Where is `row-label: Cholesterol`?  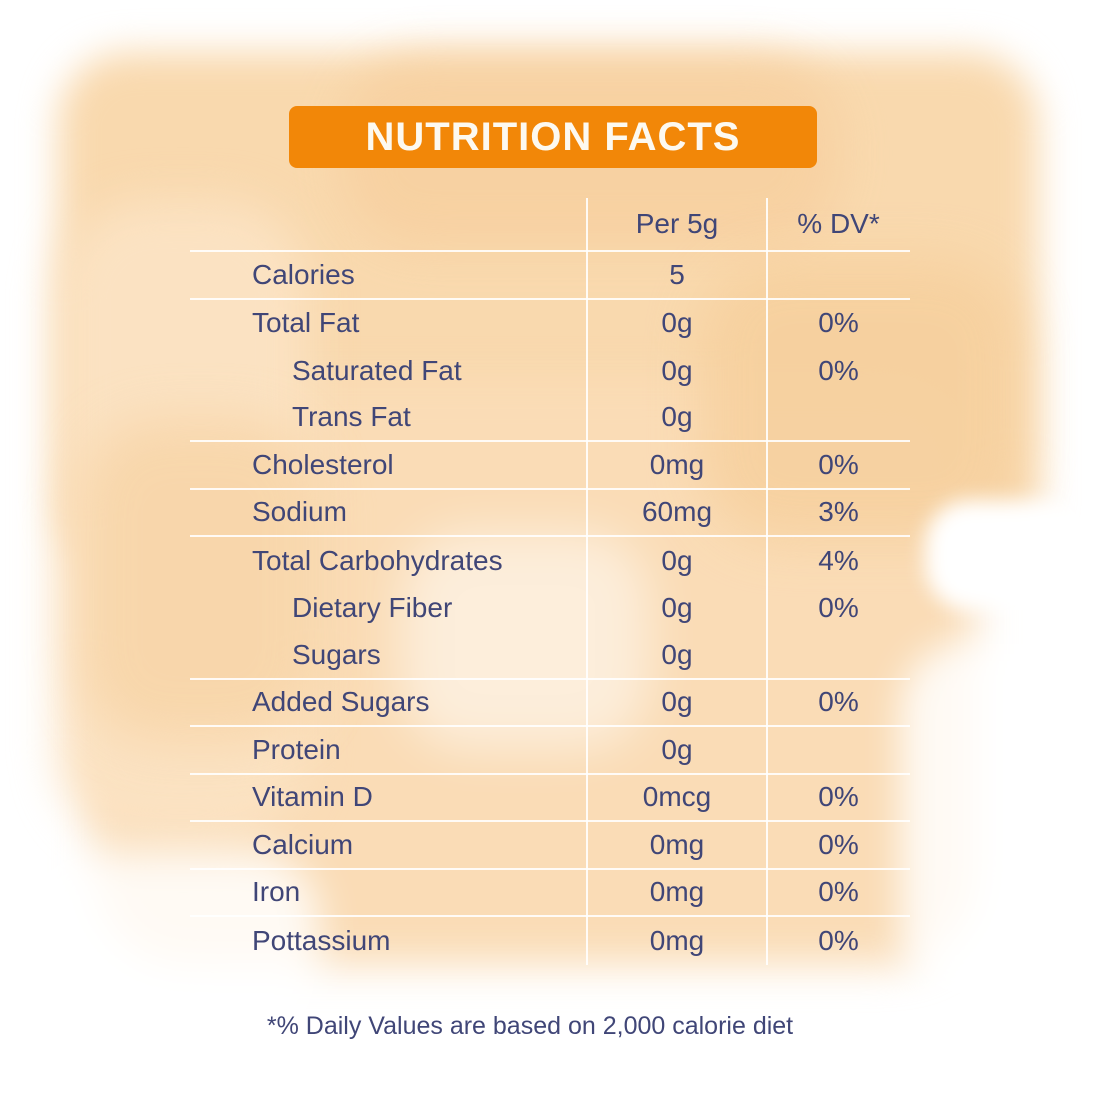
row-label: Cholesterol is located at coordinates (323, 464).